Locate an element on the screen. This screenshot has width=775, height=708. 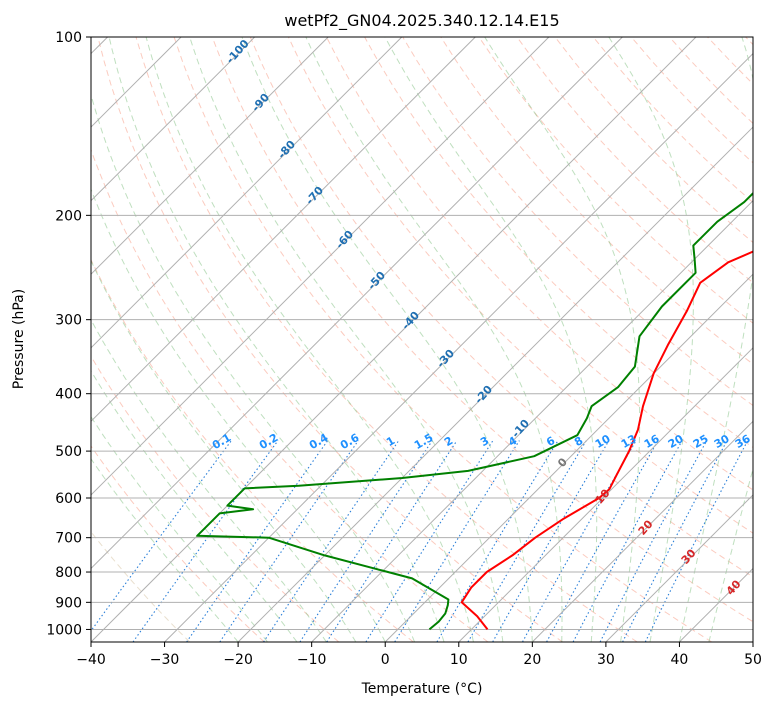
moist-adiabat-label: 0 is located at coordinates (562, 462).